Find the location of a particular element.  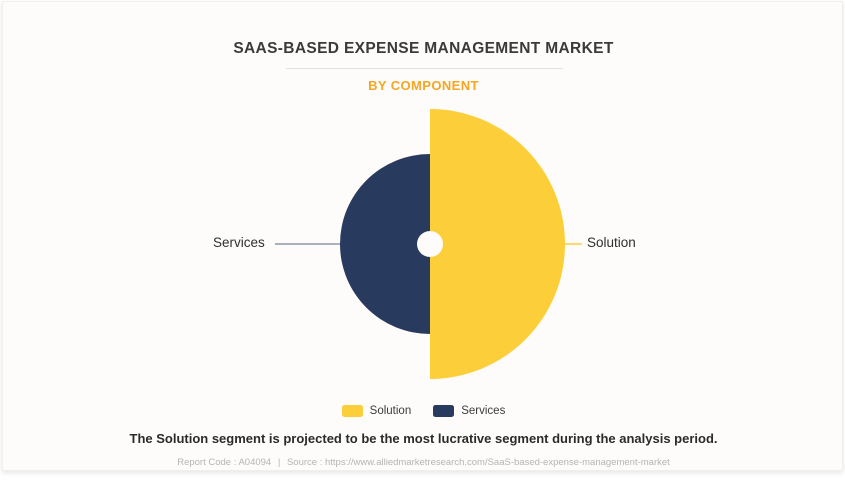

chart-subtitle: BY COMPONENT is located at coordinates (423, 85).